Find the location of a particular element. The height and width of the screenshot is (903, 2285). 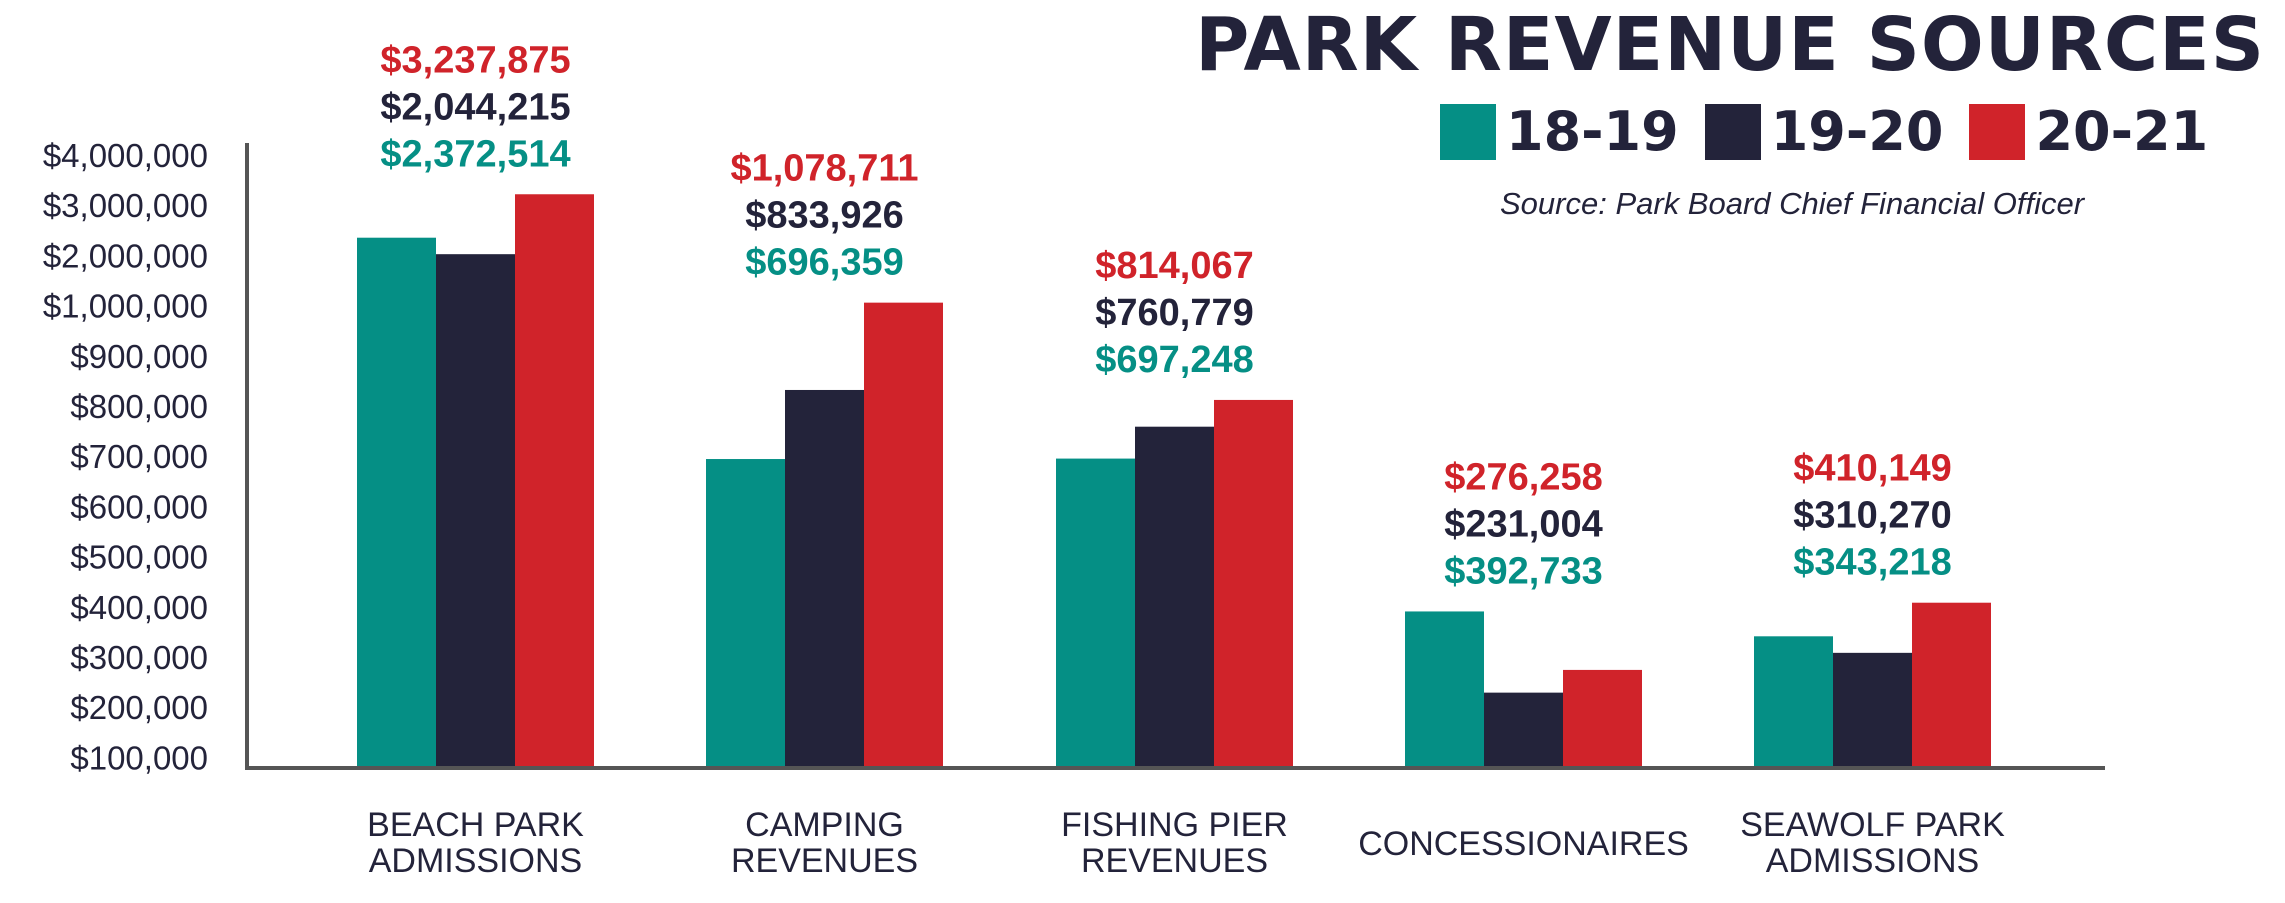

y-tick-label: $600,000 is located at coordinates (139, 506).